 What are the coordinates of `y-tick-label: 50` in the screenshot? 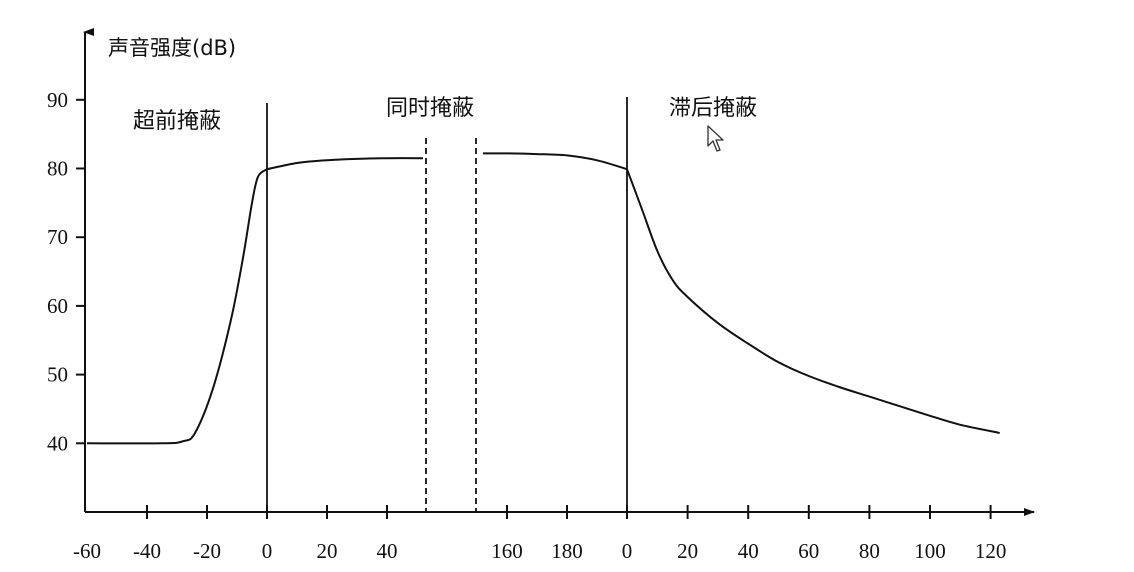 It's located at (57, 375).